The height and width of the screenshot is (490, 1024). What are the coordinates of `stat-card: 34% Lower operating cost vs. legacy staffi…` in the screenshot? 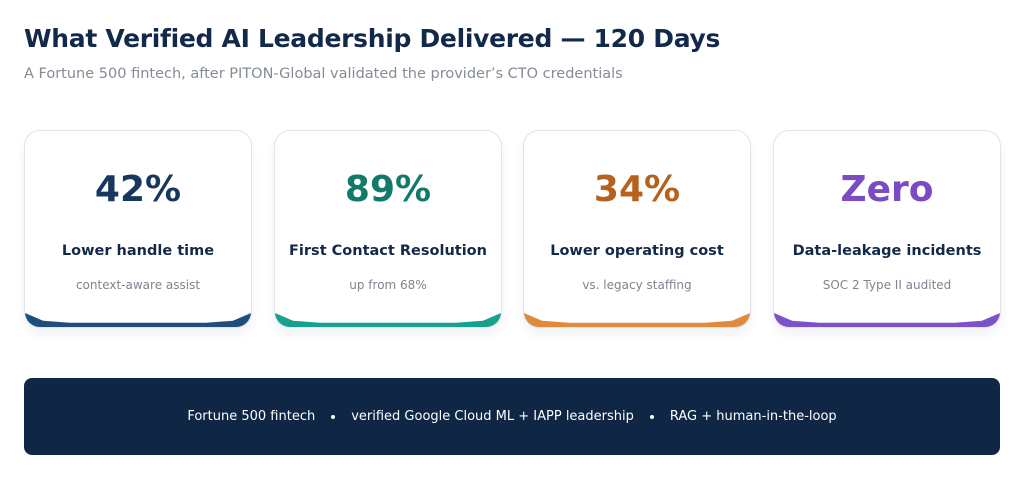 It's located at (637, 229).